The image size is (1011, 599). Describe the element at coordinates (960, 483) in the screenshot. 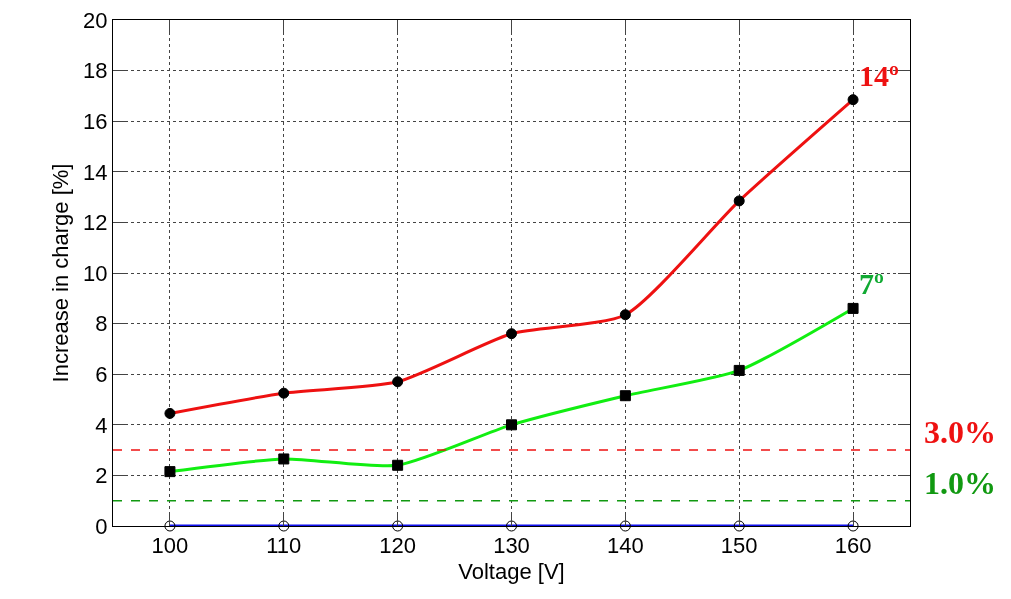

I see `ref-line-label: 1.0%` at that location.